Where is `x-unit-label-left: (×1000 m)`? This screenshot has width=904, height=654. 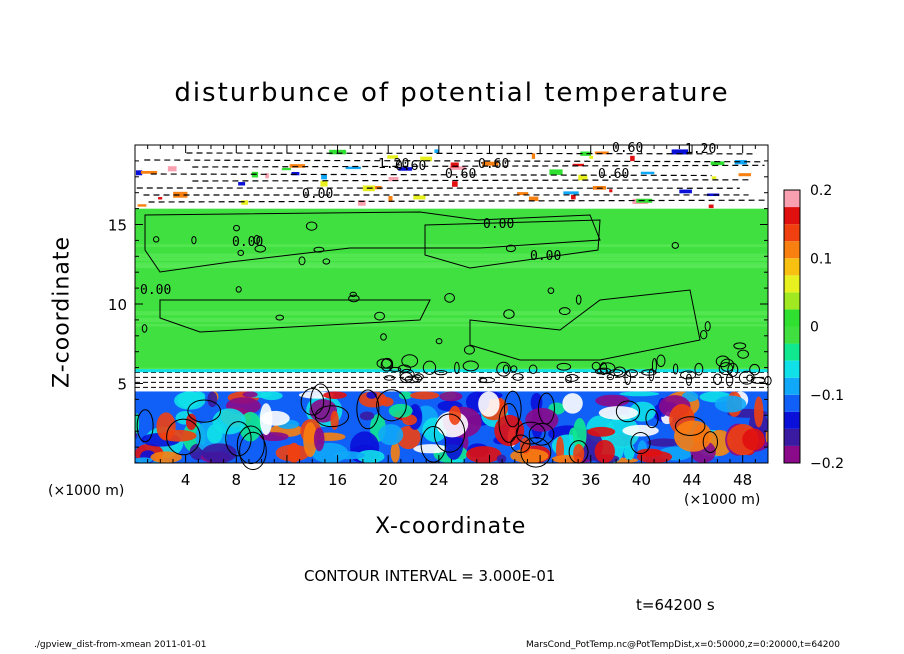
x-unit-label-left: (×1000 m) is located at coordinates (86, 491).